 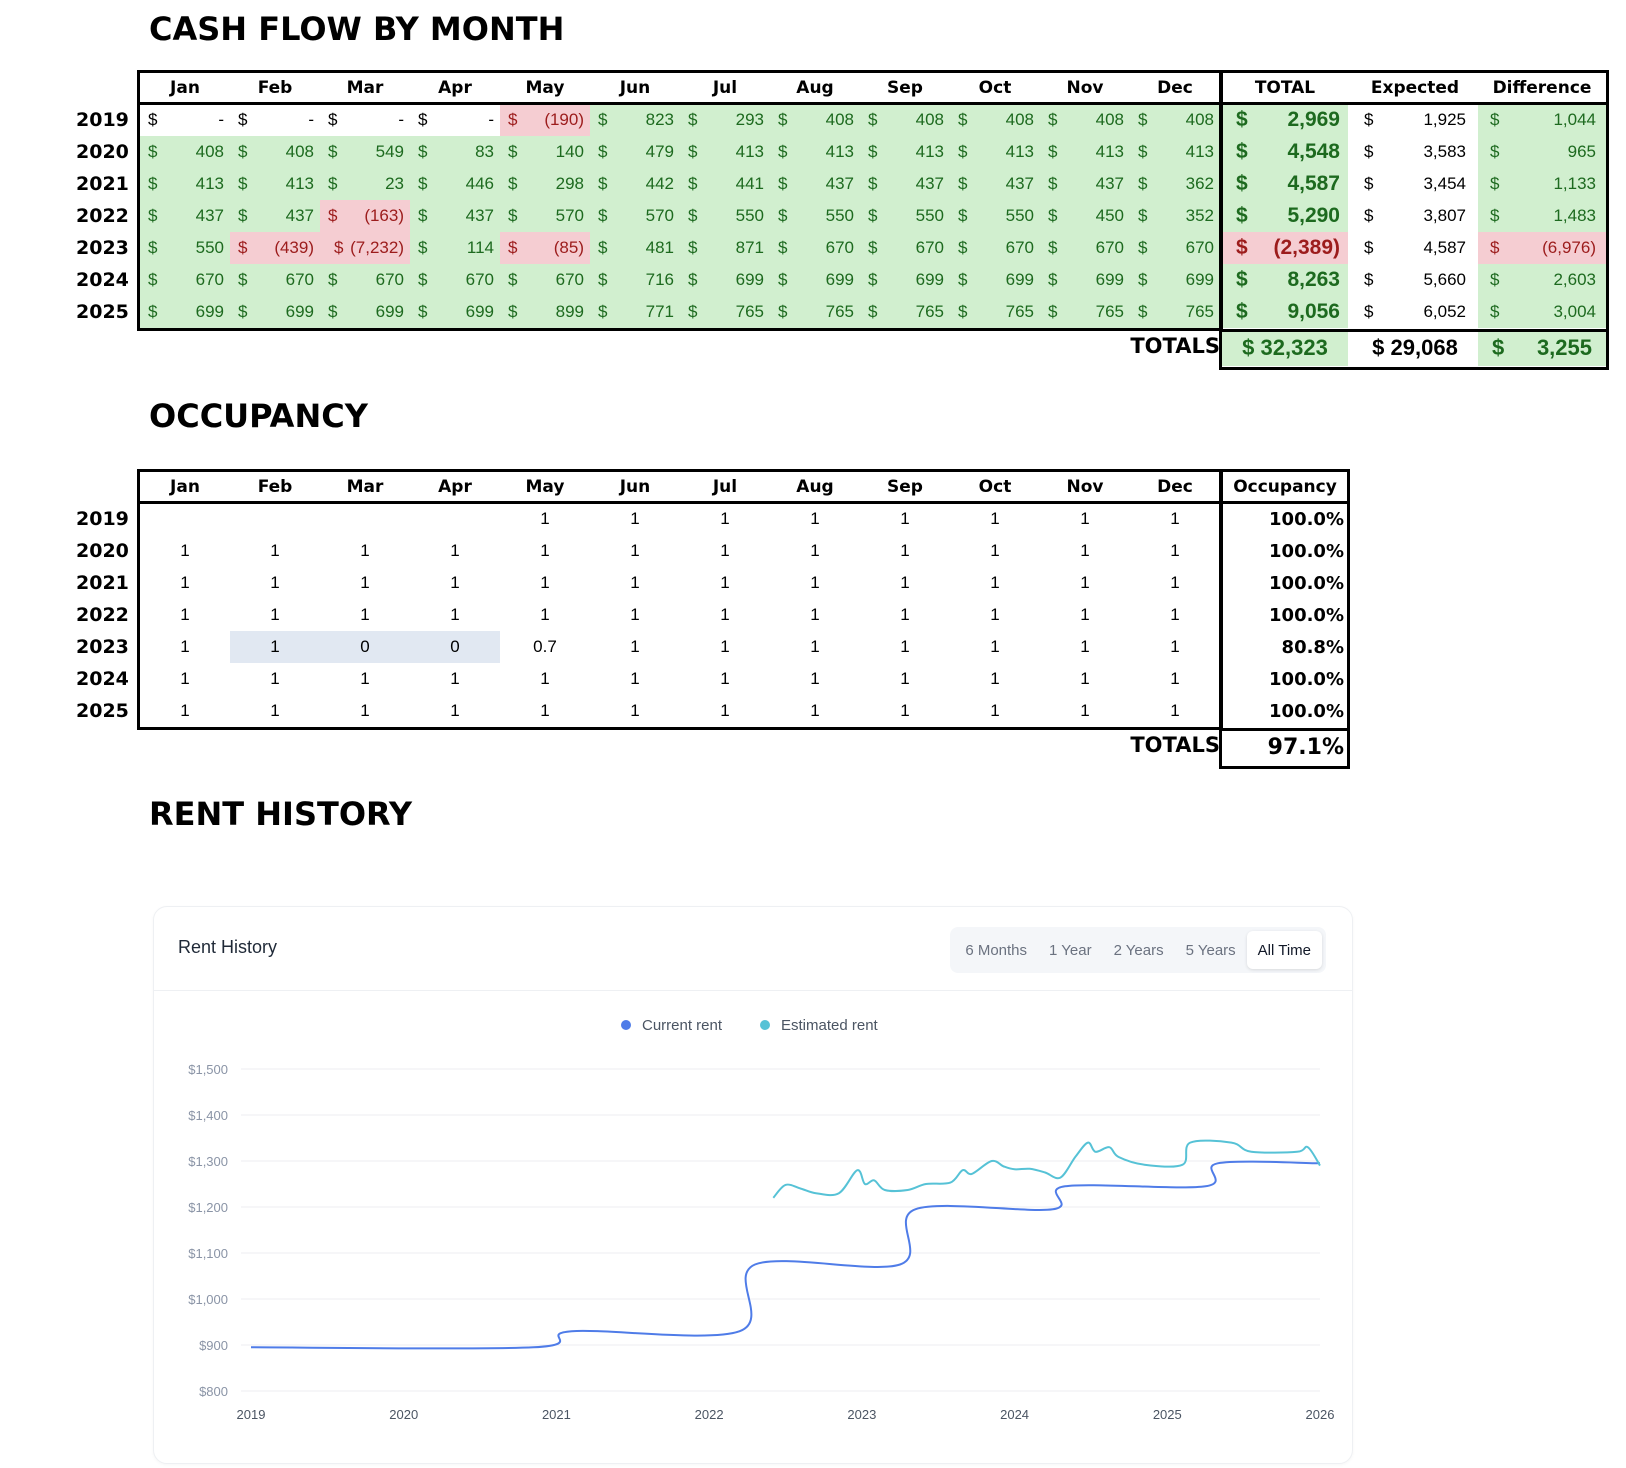 What do you see at coordinates (568, 247) in the screenshot?
I see `cash-value: (85)` at bounding box center [568, 247].